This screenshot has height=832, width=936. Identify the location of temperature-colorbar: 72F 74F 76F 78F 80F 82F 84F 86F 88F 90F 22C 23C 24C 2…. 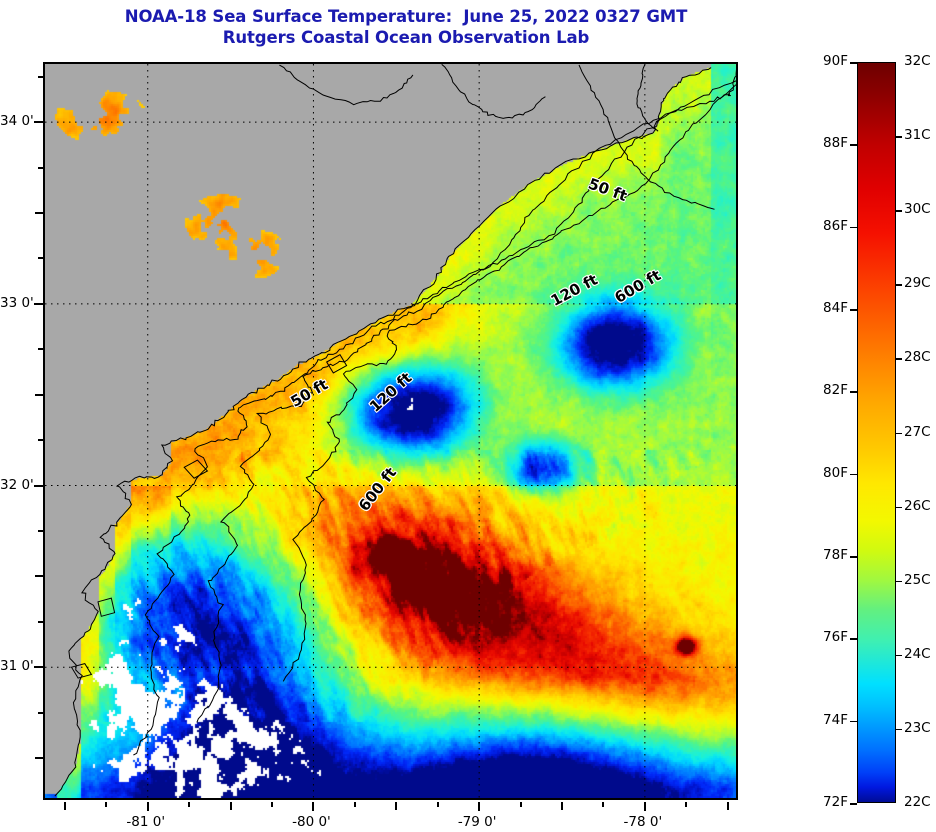
(877, 431).